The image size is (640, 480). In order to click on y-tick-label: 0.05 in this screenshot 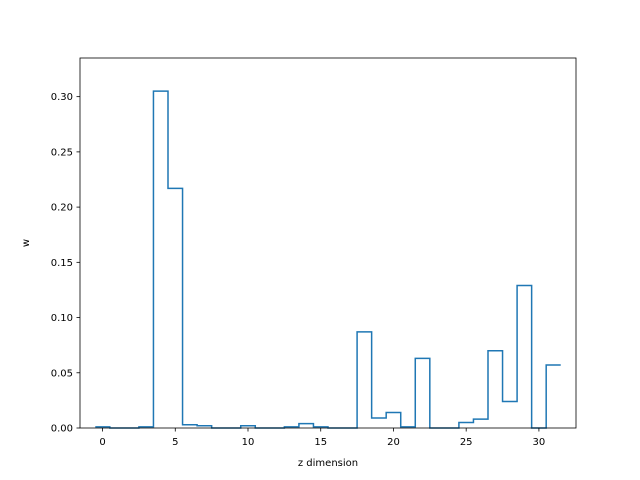, I will do `click(62, 373)`.